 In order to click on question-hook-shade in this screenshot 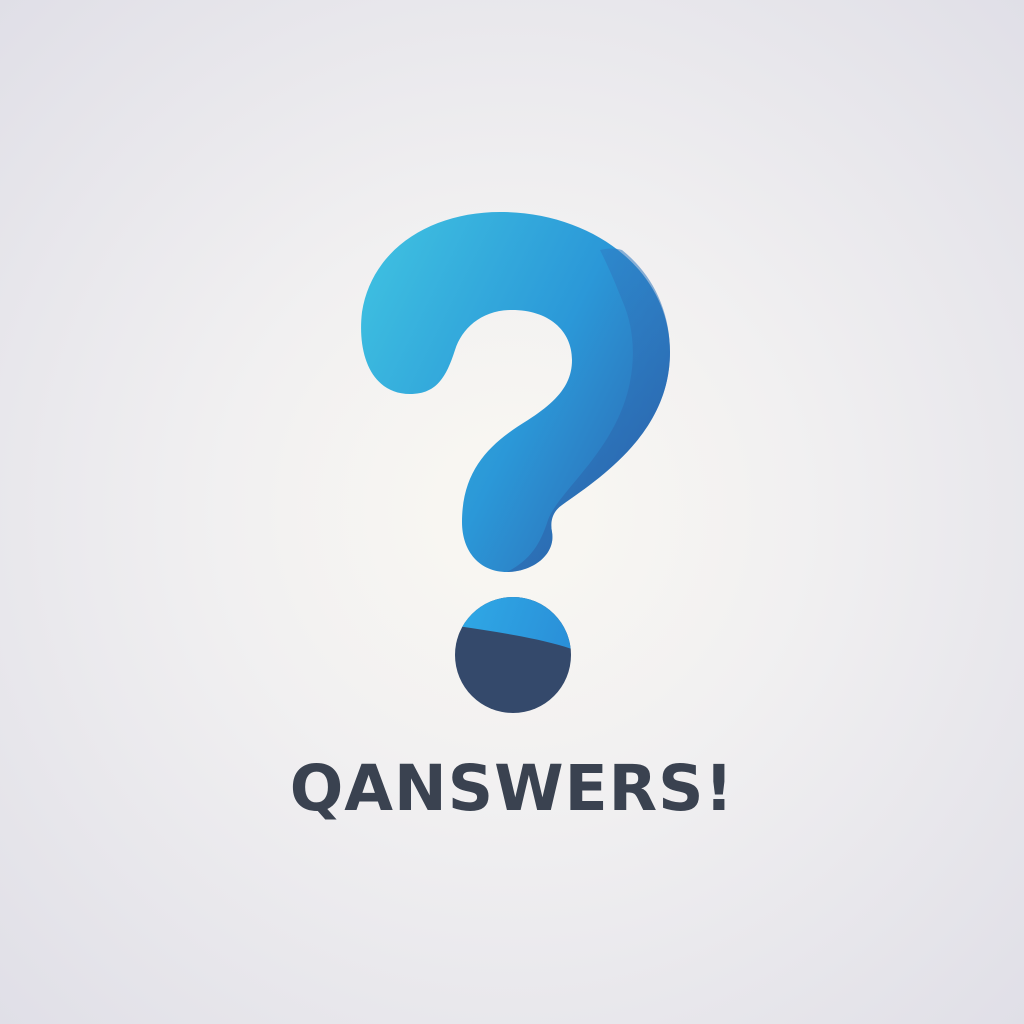, I will do `click(588, 410)`.